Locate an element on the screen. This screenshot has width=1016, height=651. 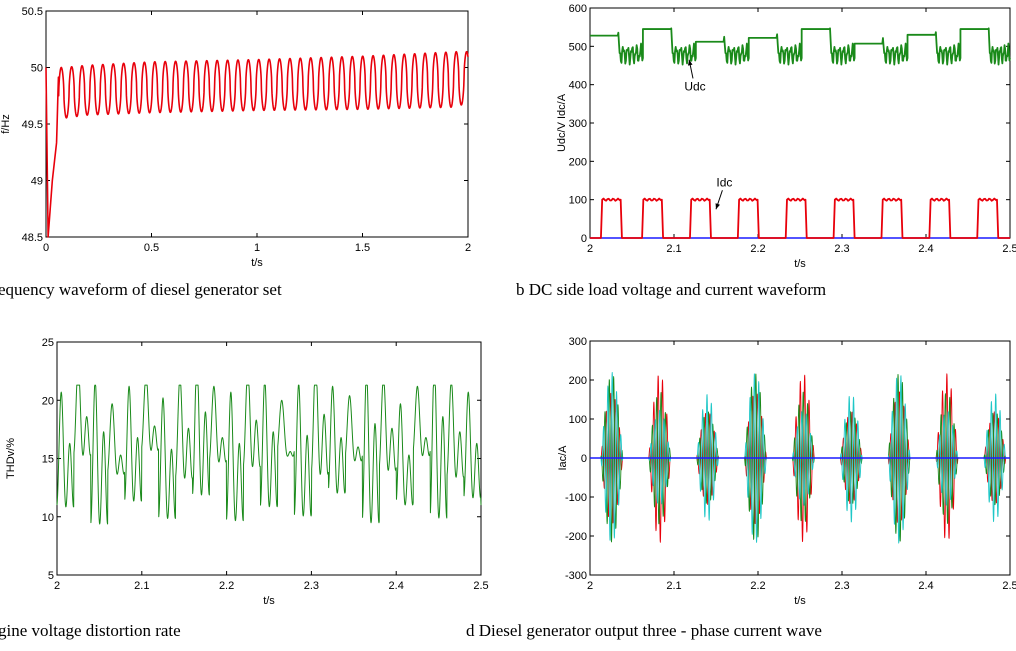
x-axis-label-a: t/s is located at coordinates (257, 263).